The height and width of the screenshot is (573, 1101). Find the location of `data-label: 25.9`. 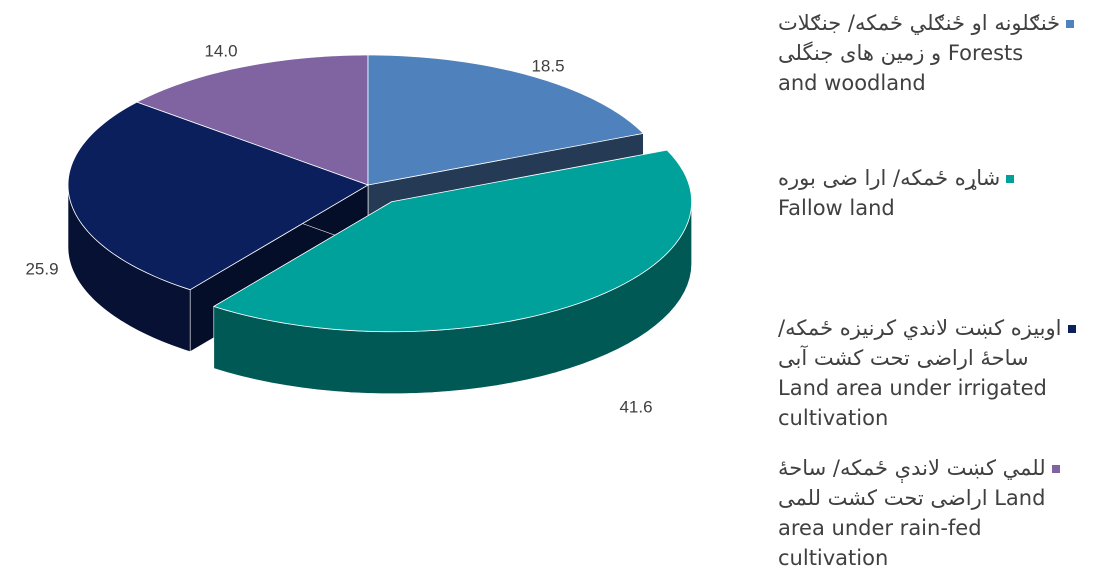

data-label: 25.9 is located at coordinates (41, 268).